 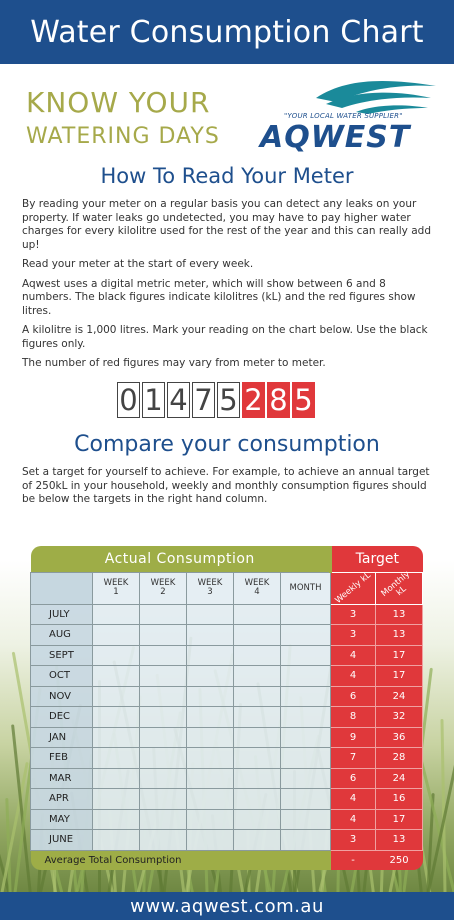 What do you see at coordinates (335, 137) in the screenshot?
I see `logo-brand: AQWEST` at bounding box center [335, 137].